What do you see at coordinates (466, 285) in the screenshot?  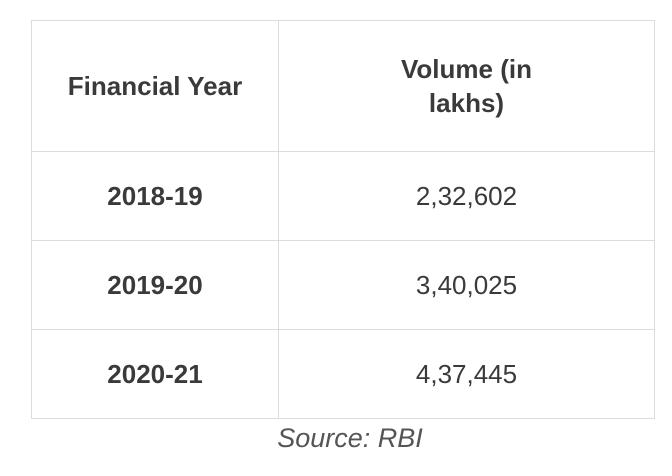 I see `volume-cell: 3,40,025` at bounding box center [466, 285].